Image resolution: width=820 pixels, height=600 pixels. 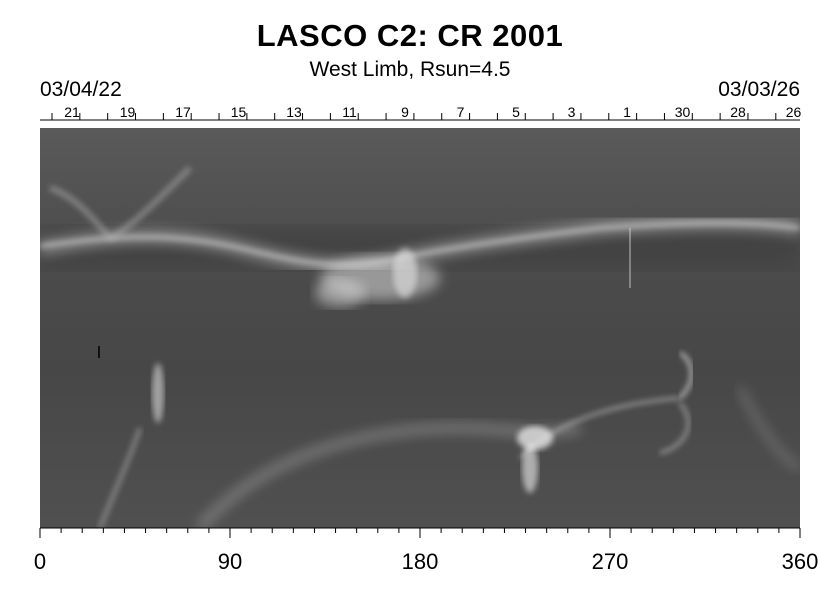 What do you see at coordinates (230, 561) in the screenshot?
I see `x-axis-label: 90` at bounding box center [230, 561].